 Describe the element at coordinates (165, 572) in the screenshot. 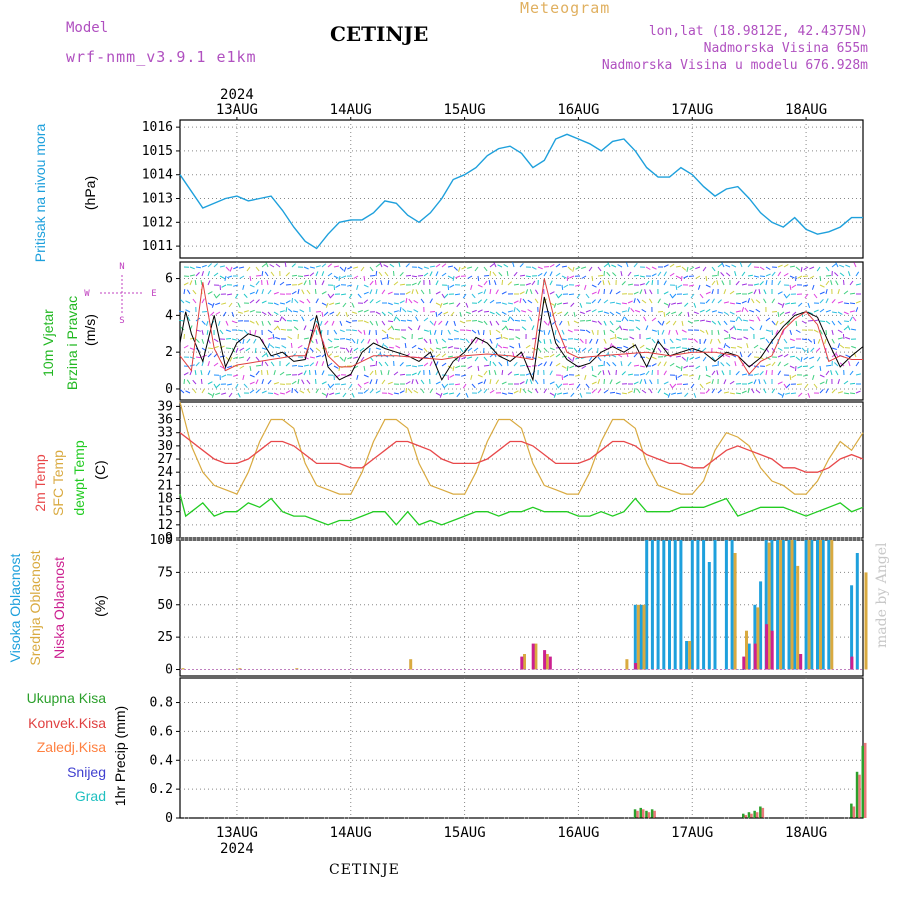

I see `cloud-ytick-label: 75` at that location.